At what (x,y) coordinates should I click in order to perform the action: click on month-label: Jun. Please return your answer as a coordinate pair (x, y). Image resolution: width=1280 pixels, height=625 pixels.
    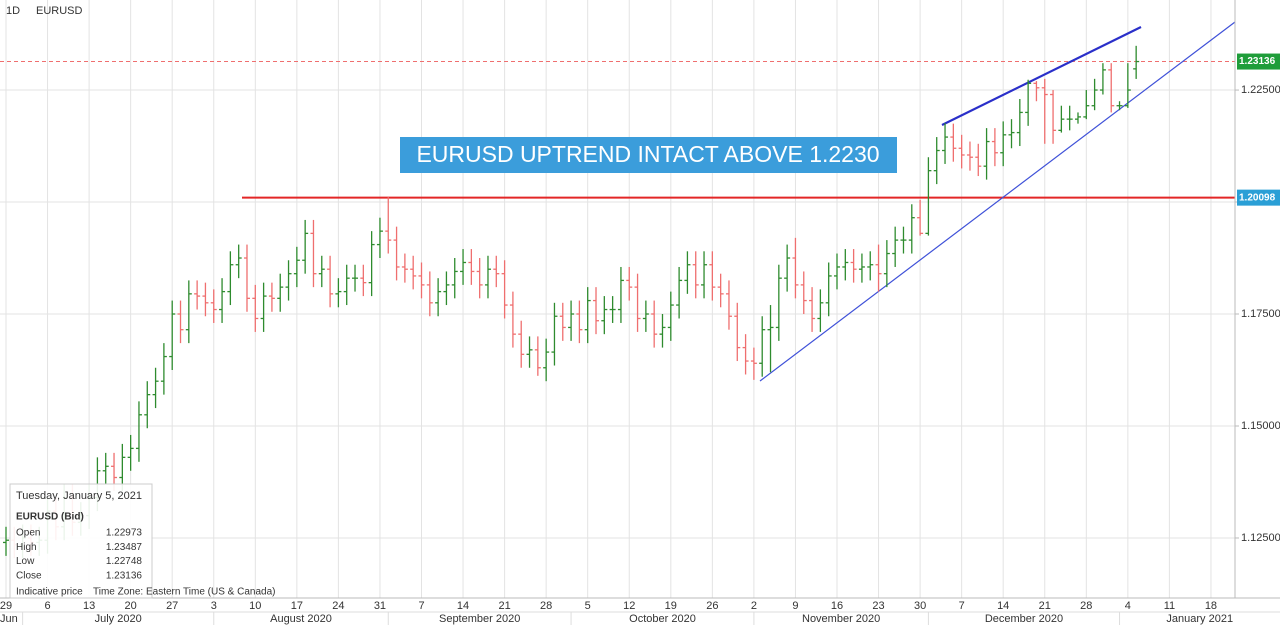
    Looking at the image, I should click on (9, 619).